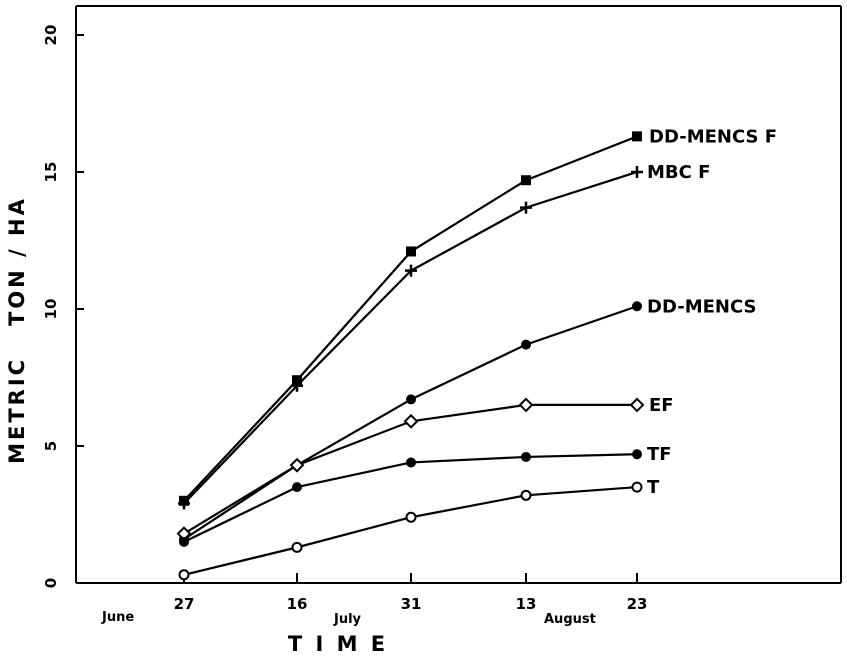 The width and height of the screenshot is (847, 656). Describe the element at coordinates (117, 617) in the screenshot. I see `month-label: June` at that location.